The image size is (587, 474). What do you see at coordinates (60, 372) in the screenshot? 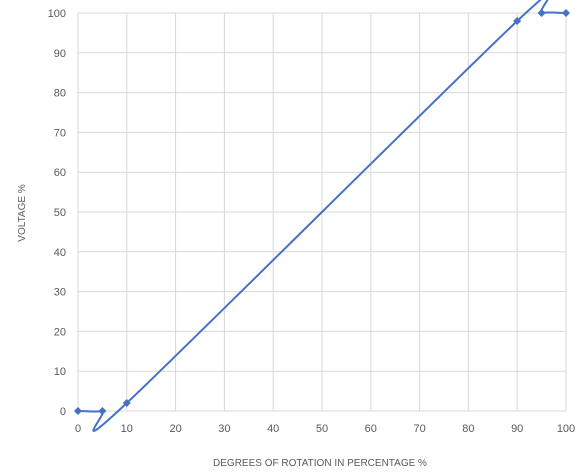
I see `y-tick-label: 10` at bounding box center [60, 372].